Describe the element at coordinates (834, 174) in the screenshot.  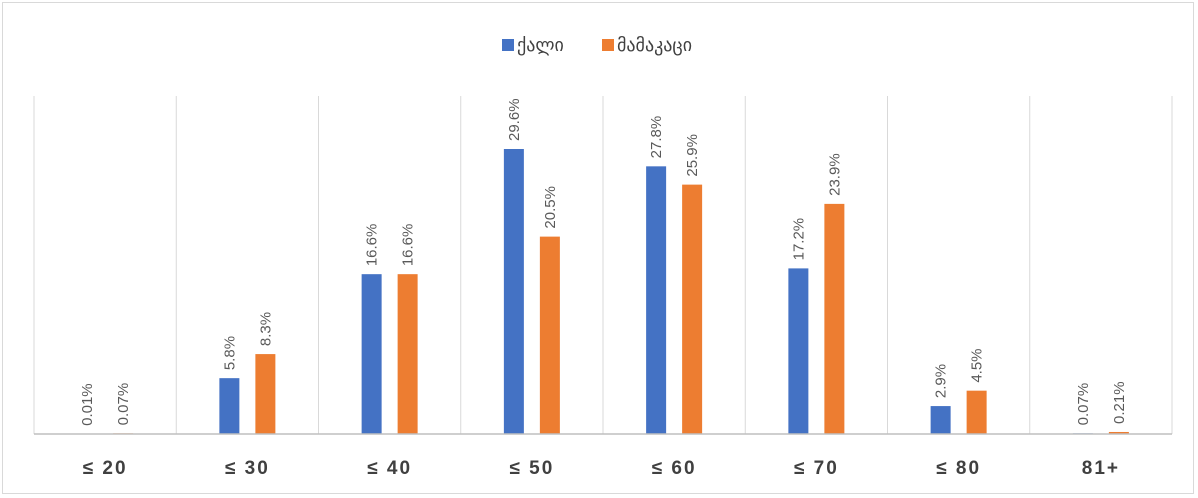
I see `data-label: 23.9%` at that location.